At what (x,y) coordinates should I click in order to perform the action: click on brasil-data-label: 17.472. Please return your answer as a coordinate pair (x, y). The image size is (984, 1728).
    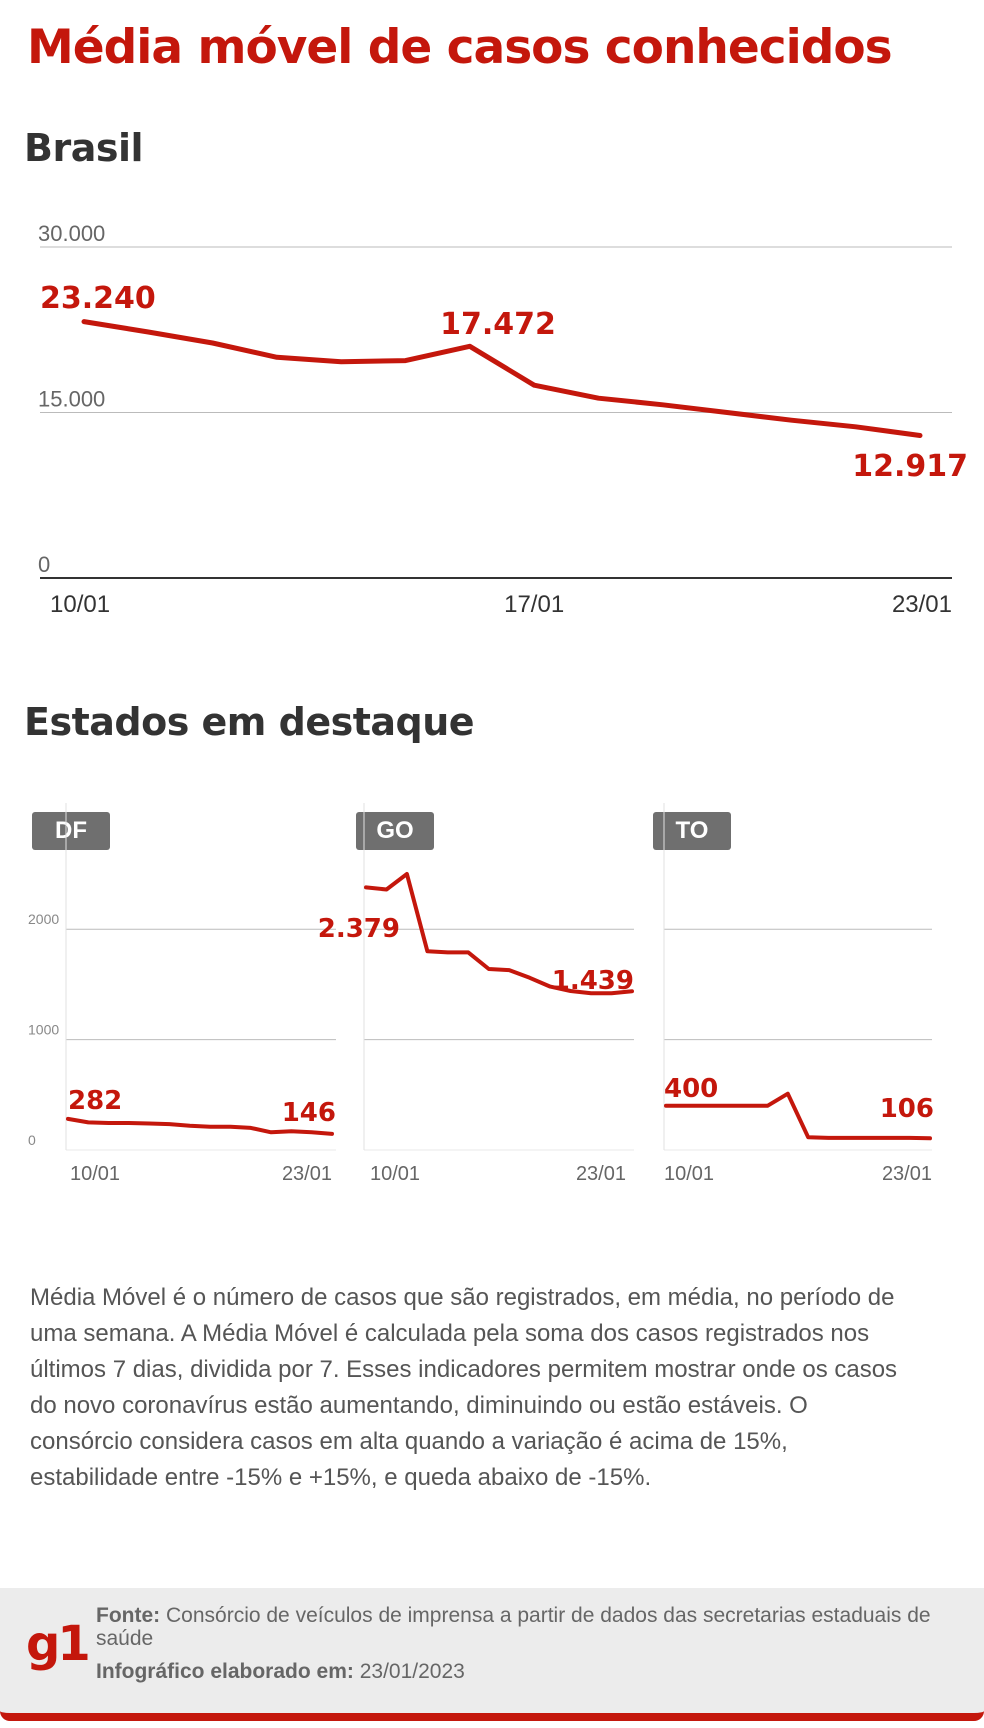
    Looking at the image, I should click on (498, 324).